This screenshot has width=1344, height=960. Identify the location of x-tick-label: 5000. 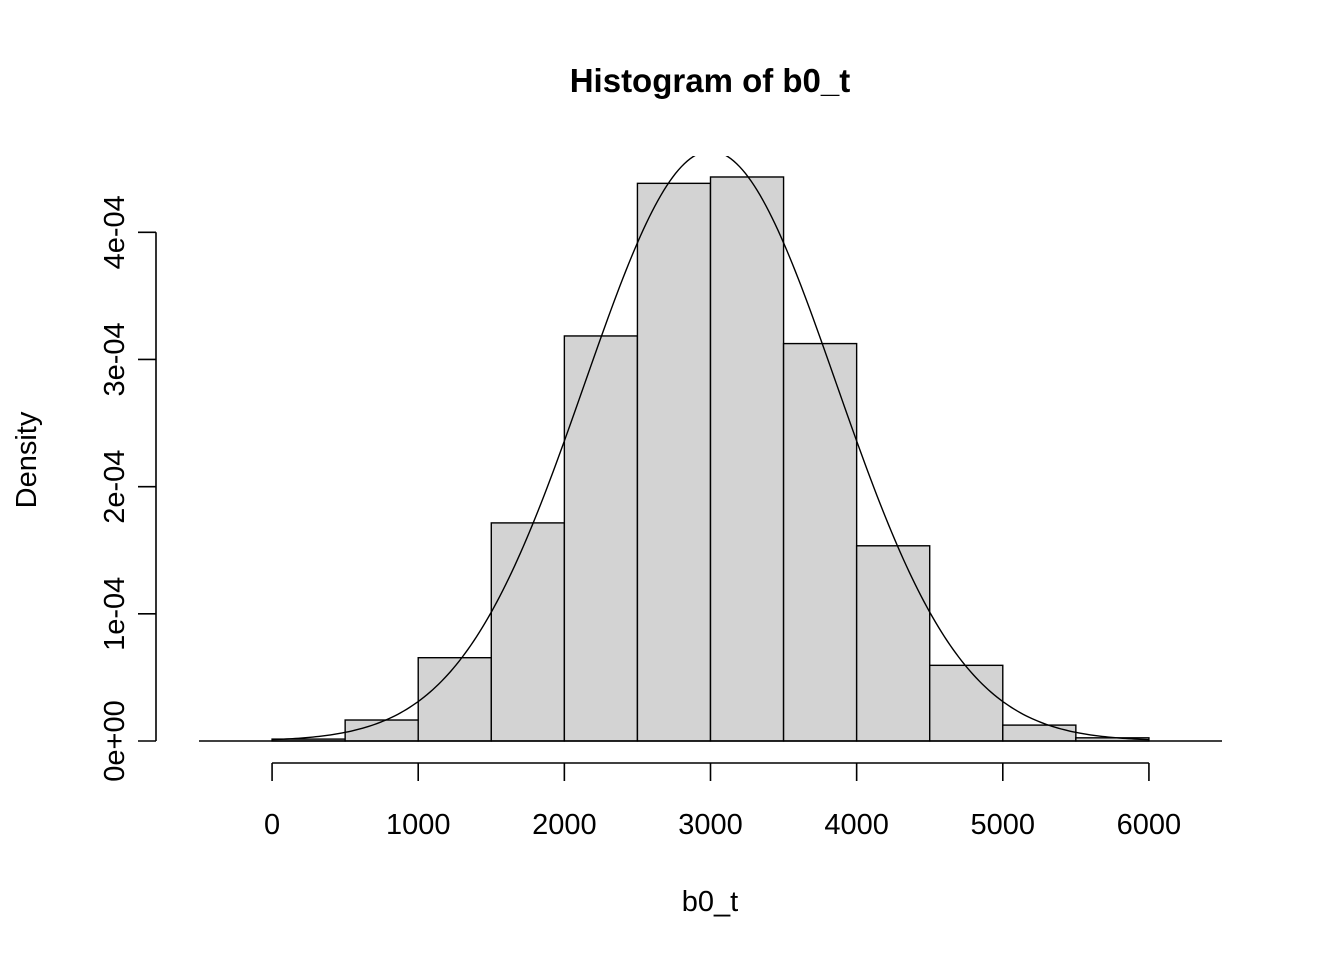
(1003, 825).